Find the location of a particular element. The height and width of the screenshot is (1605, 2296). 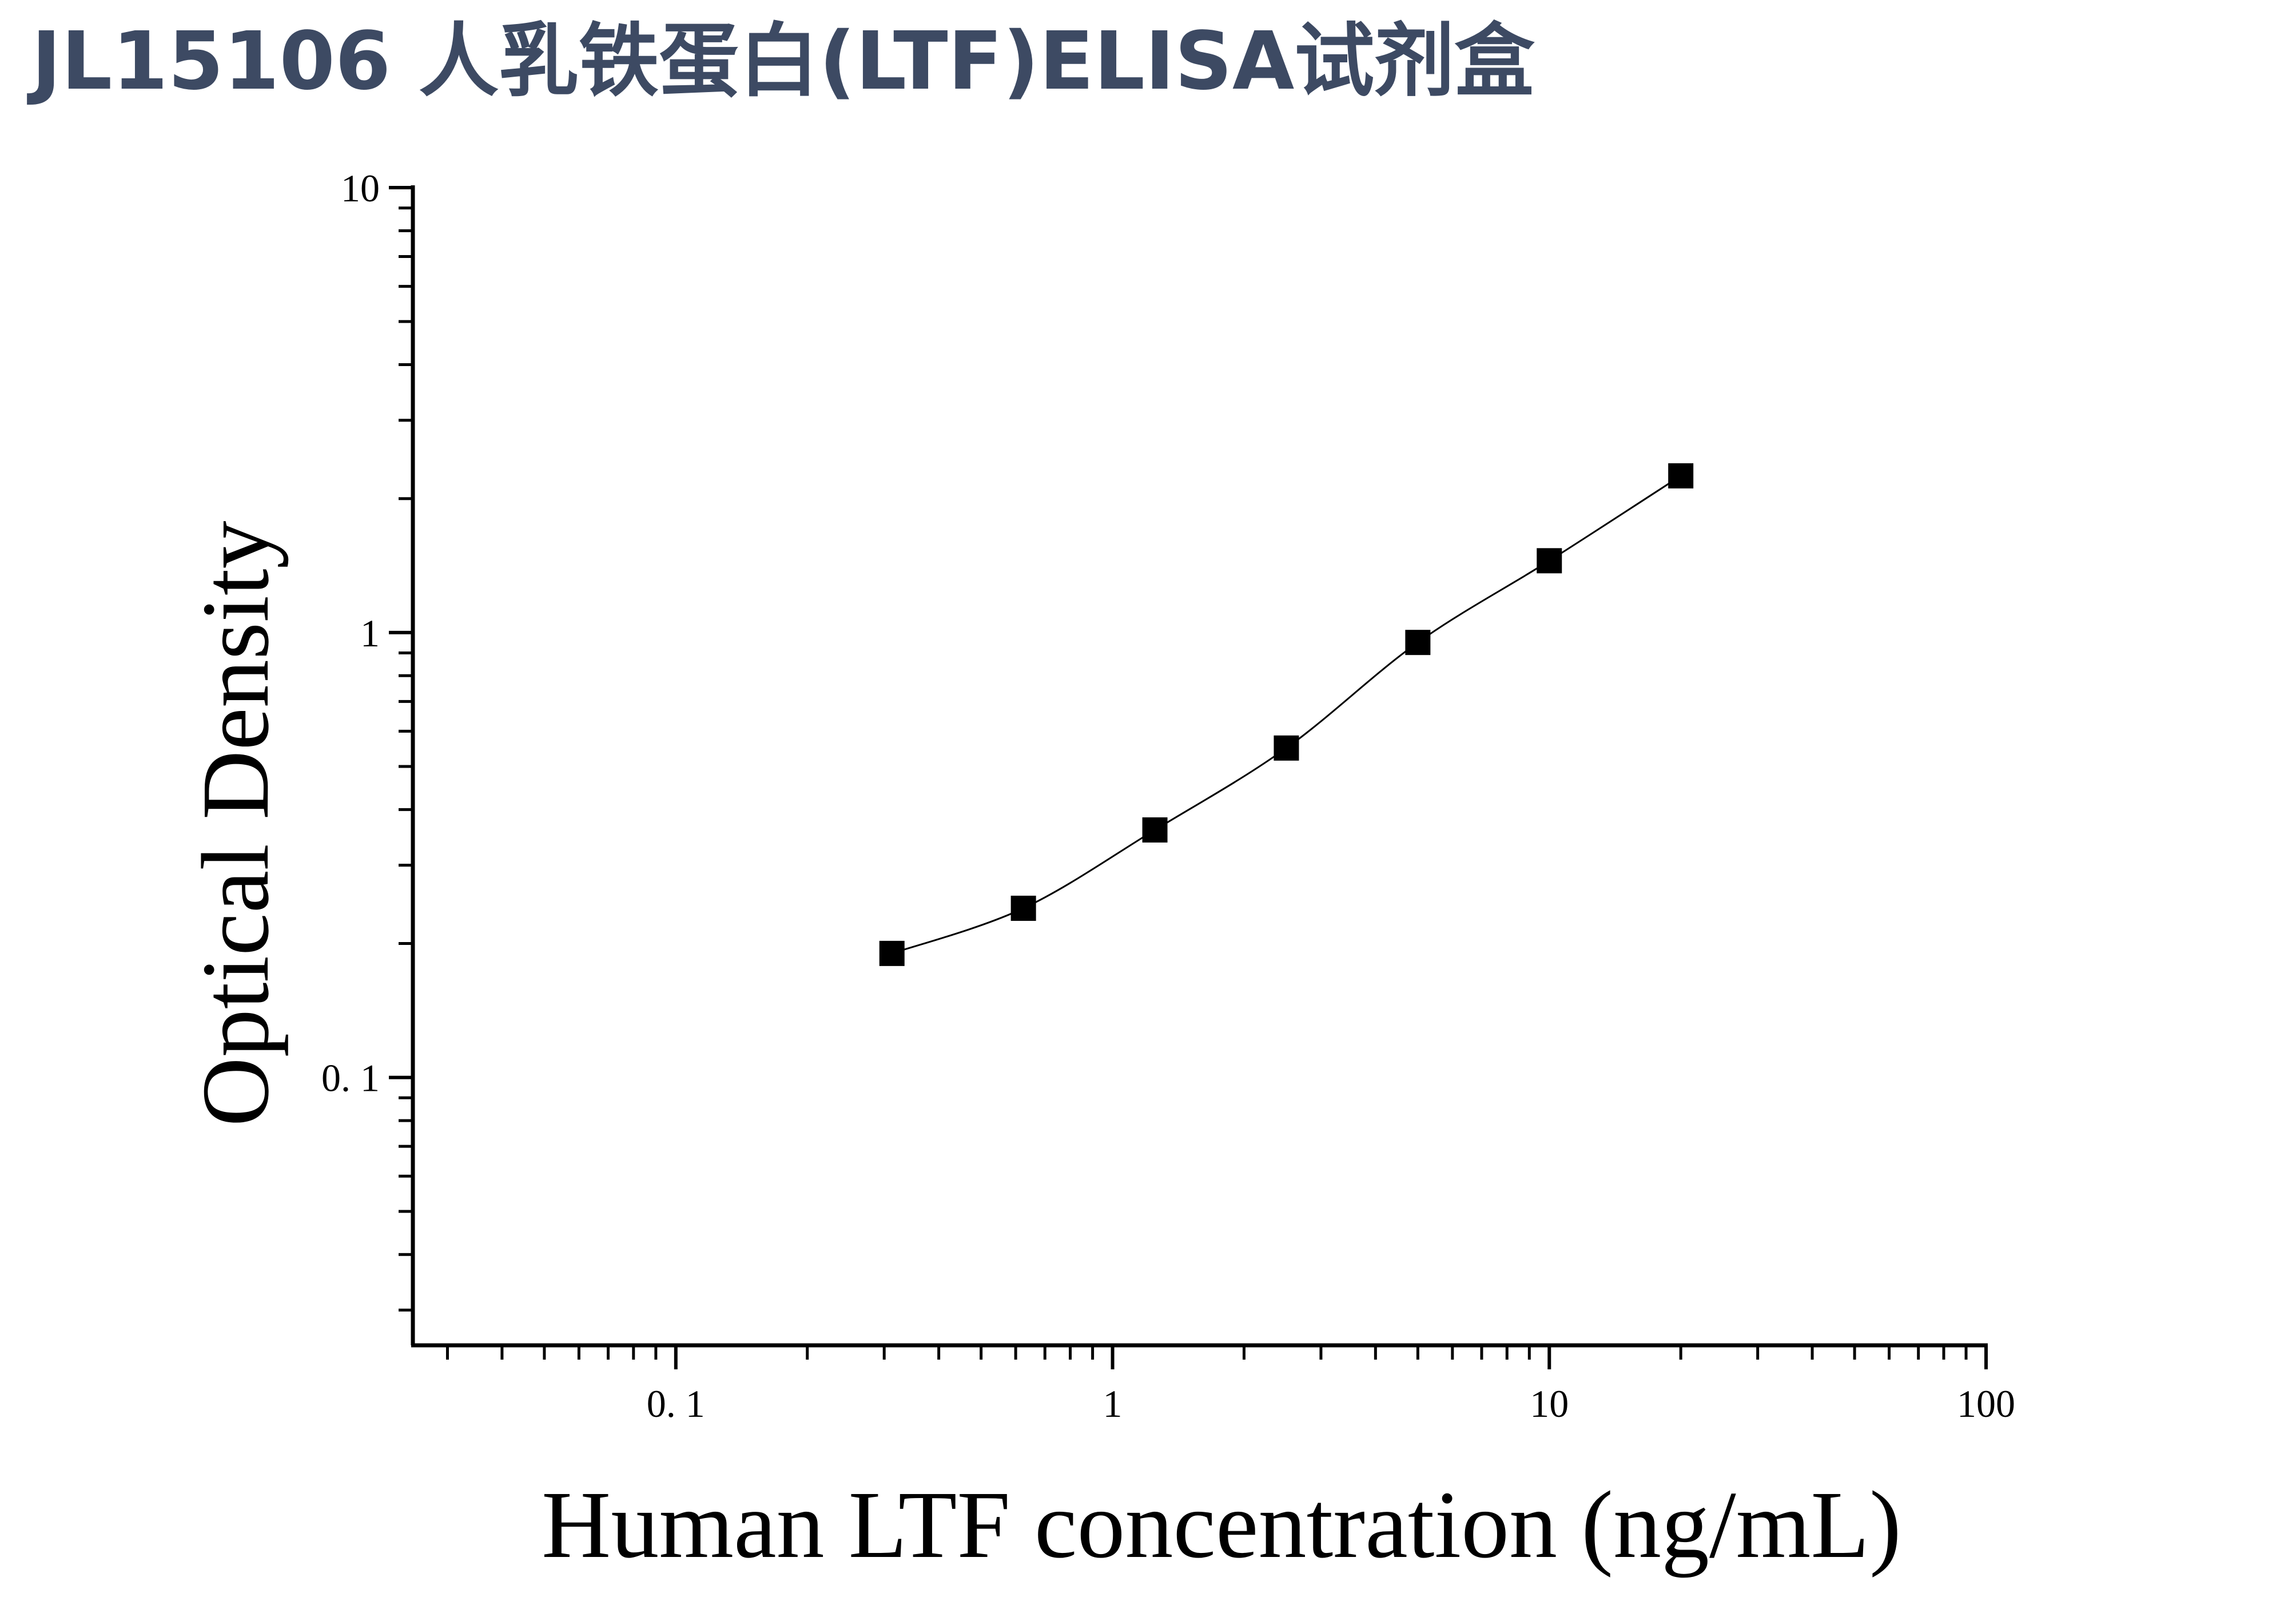

y-tick-label: 0. 1 is located at coordinates (350, 1078).